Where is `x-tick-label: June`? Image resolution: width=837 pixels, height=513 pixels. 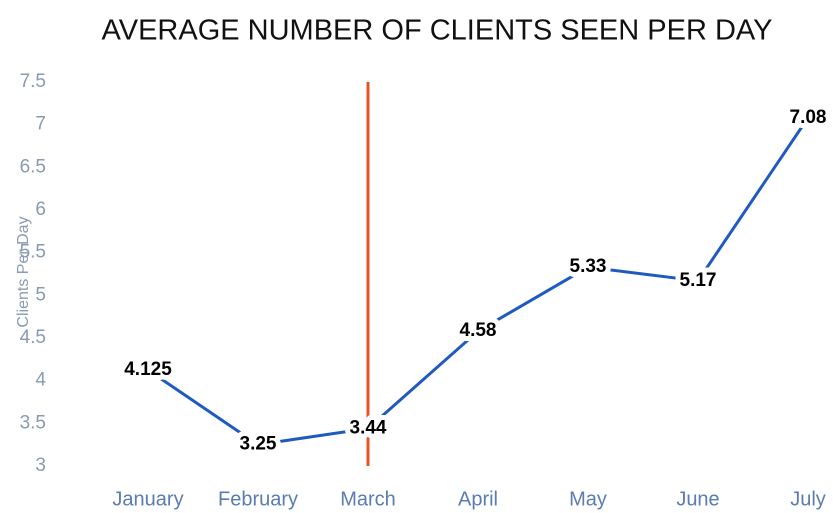 x-tick-label: June is located at coordinates (697, 499).